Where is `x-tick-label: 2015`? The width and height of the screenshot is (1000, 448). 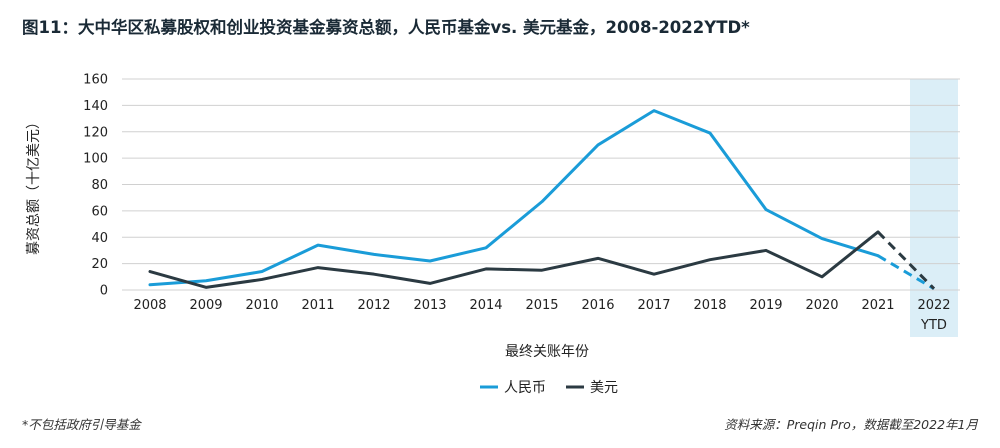
x-tick-label: 2015 is located at coordinates (541, 305).